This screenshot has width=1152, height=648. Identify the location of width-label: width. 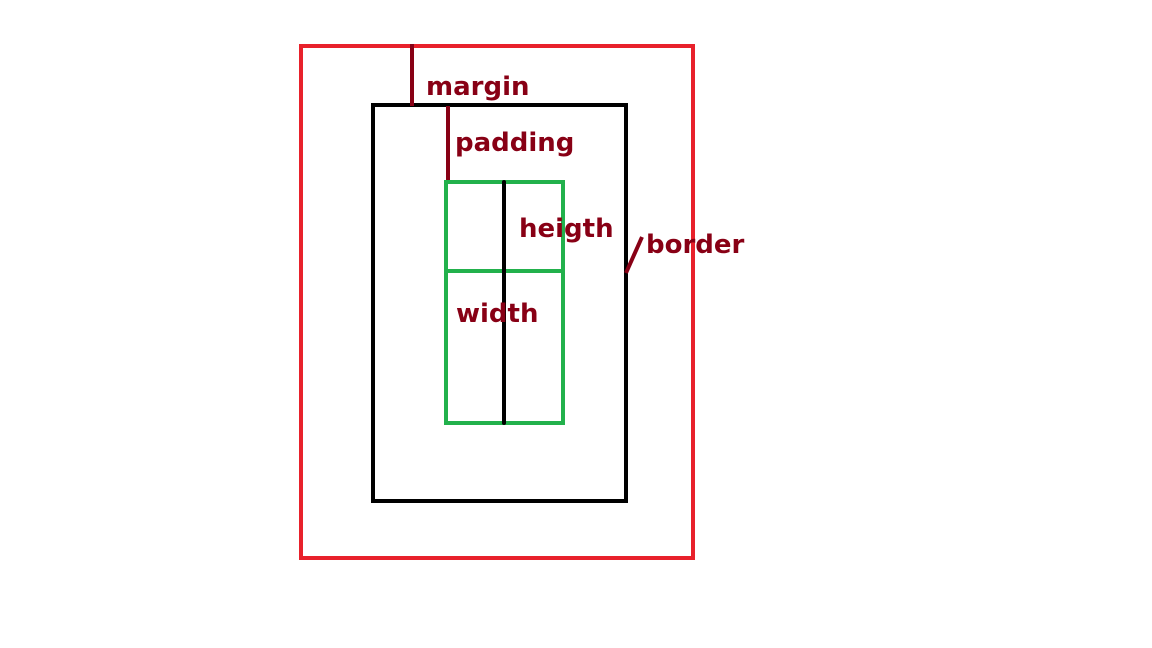
(497, 314).